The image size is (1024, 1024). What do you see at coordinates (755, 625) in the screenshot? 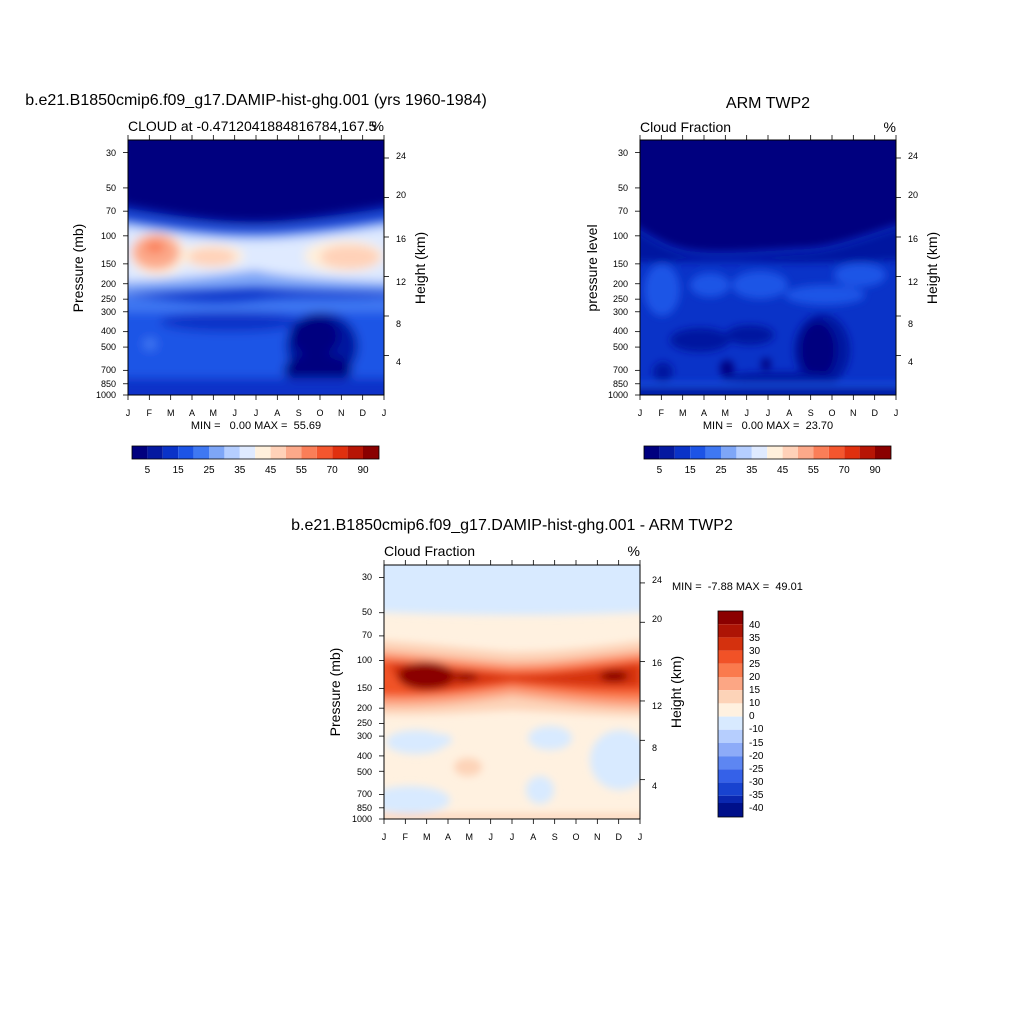
I see `colorbar-label: 40` at bounding box center [755, 625].